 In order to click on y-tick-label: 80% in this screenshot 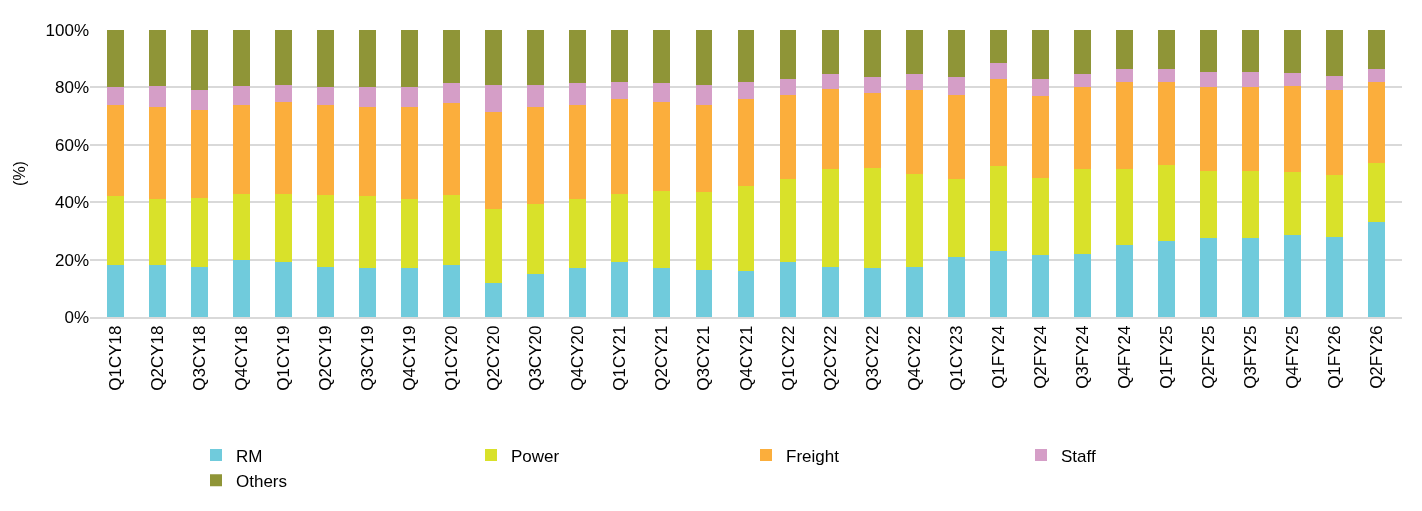, I will do `click(71, 88)`.